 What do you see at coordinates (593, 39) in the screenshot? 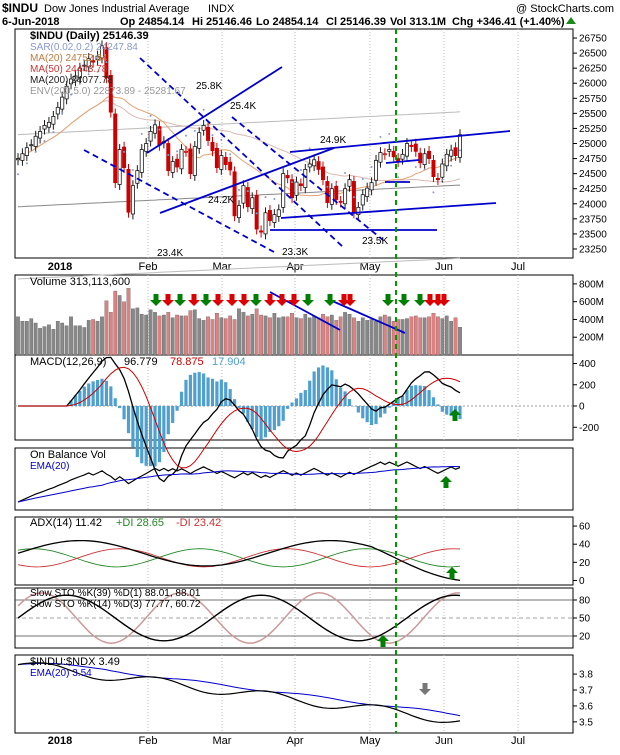
I see `ytick-label: 26750` at bounding box center [593, 39].